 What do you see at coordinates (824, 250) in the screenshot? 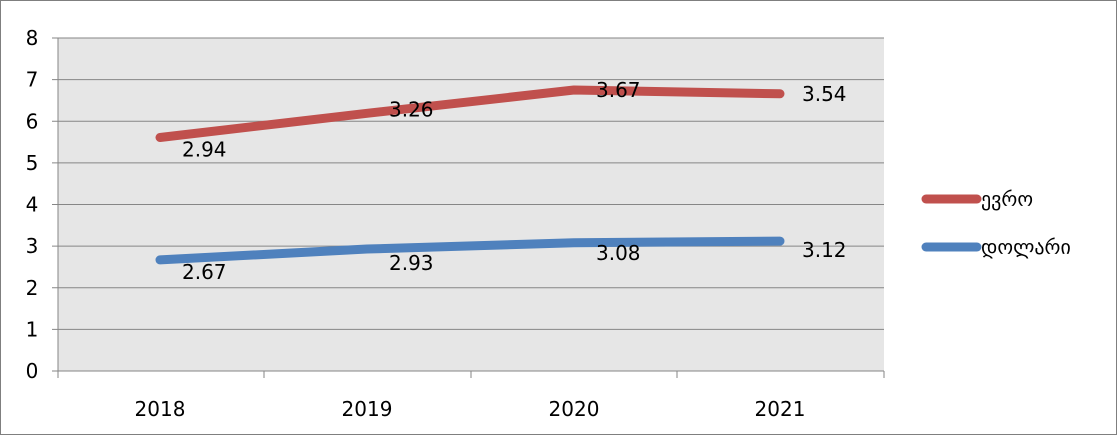
I see `data-label: 3.12` at bounding box center [824, 250].